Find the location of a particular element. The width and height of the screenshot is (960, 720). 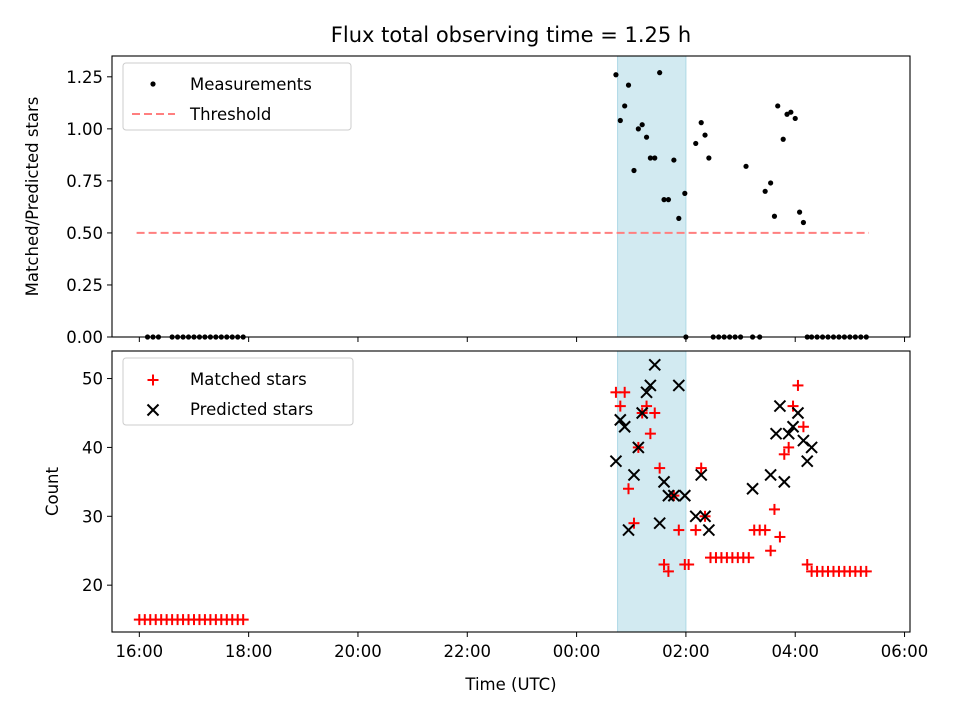

observing-window-shade-top is located at coordinates (652, 196).